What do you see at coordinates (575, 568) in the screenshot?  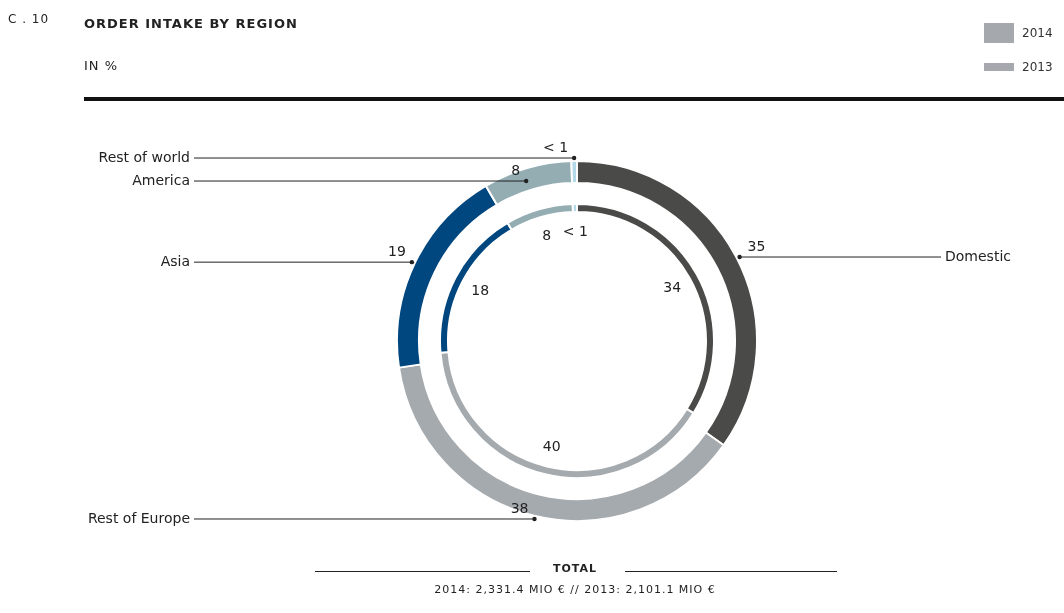 I see `text: TOTAL` at bounding box center [575, 568].